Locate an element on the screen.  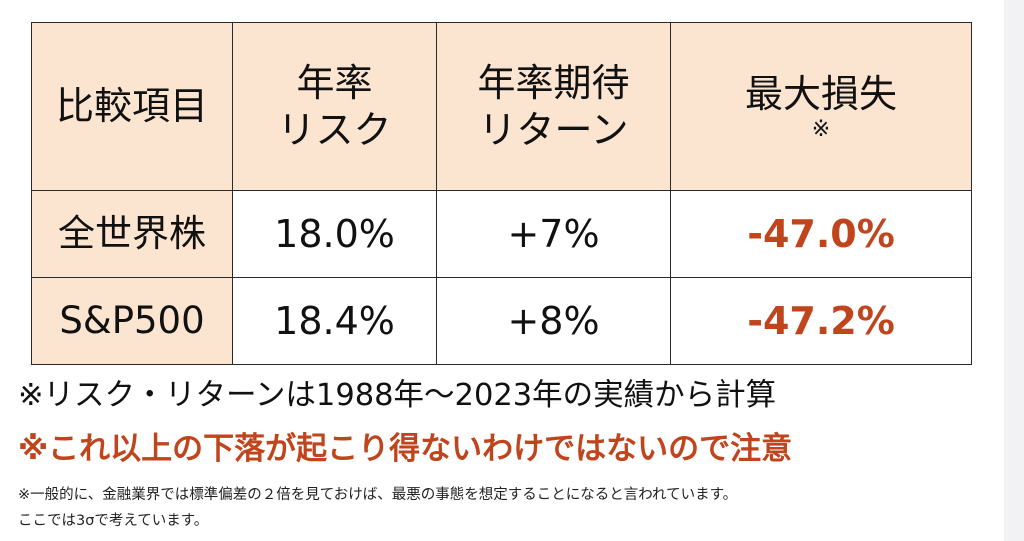
risk-value-cell: 18.0% is located at coordinates (334, 234).